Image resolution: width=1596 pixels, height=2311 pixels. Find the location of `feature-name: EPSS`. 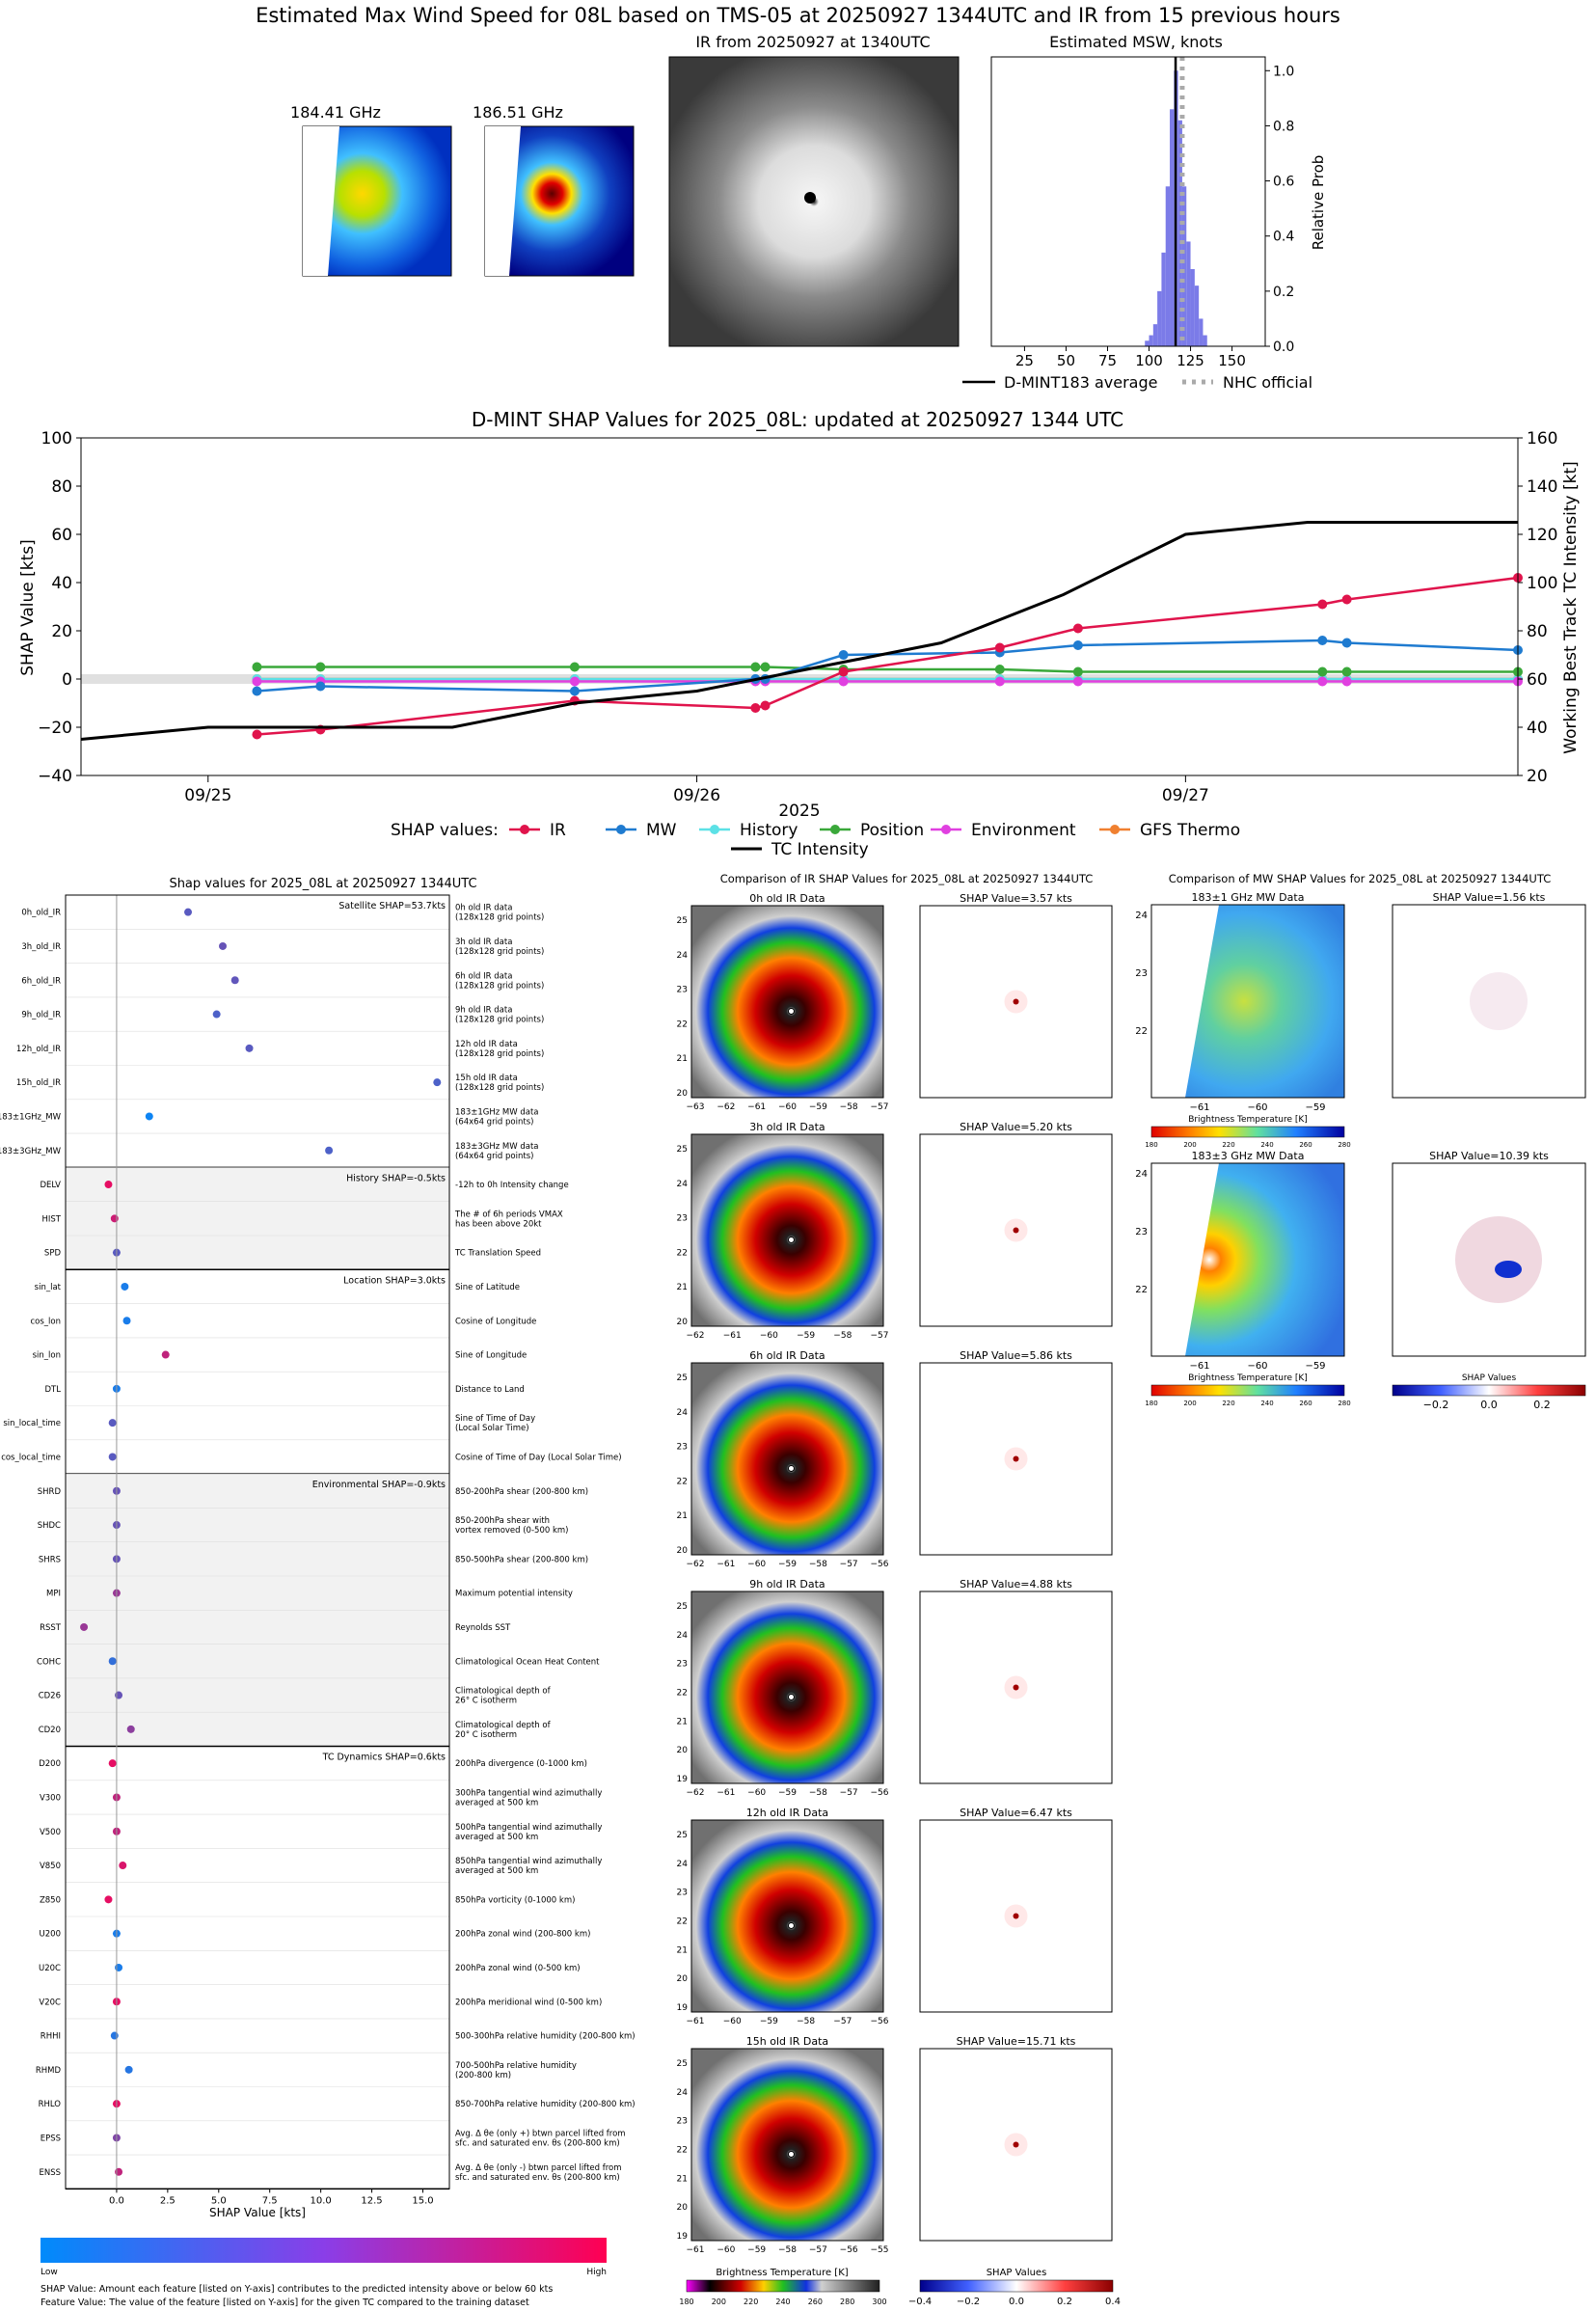

feature-name: EPSS is located at coordinates (51, 2138).